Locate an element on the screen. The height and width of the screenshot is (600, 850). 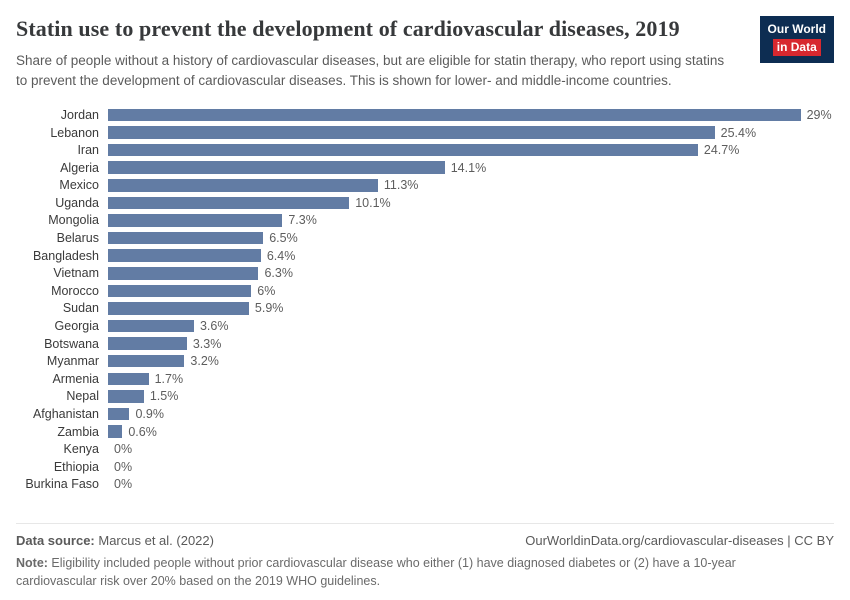
country-label: Mexico is located at coordinates (79, 185).